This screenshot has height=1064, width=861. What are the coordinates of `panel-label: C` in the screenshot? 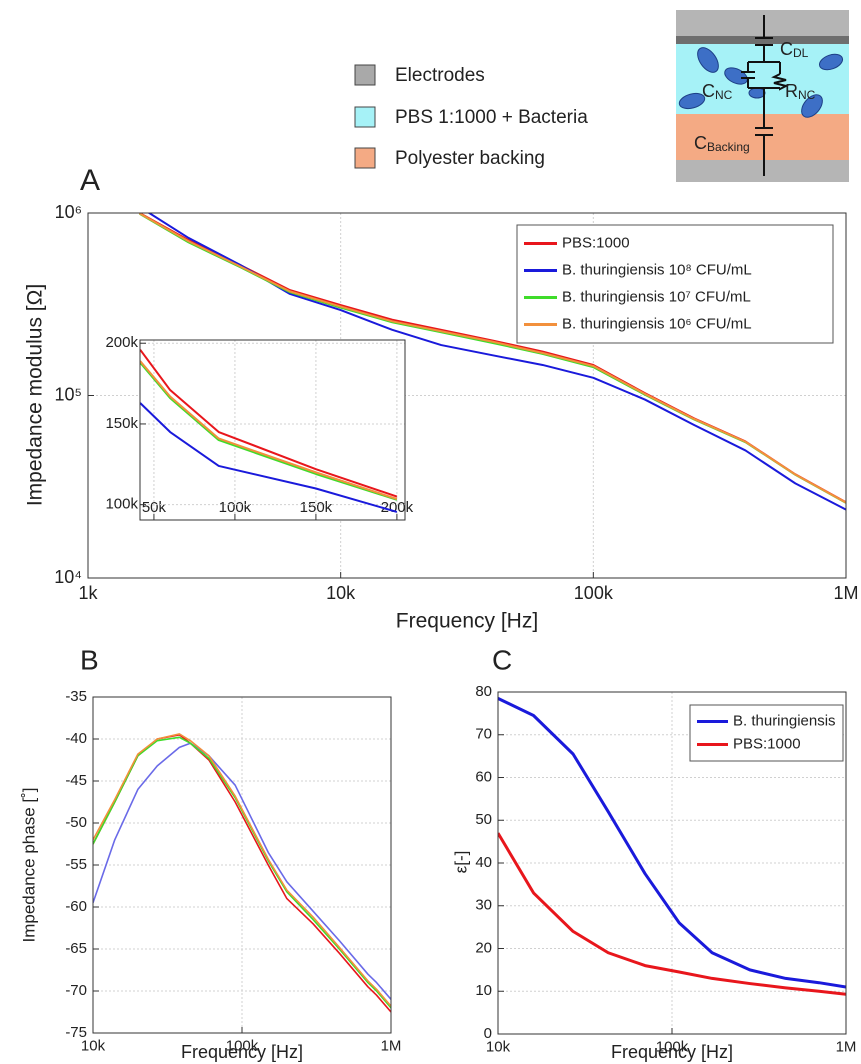 It's located at (502, 659).